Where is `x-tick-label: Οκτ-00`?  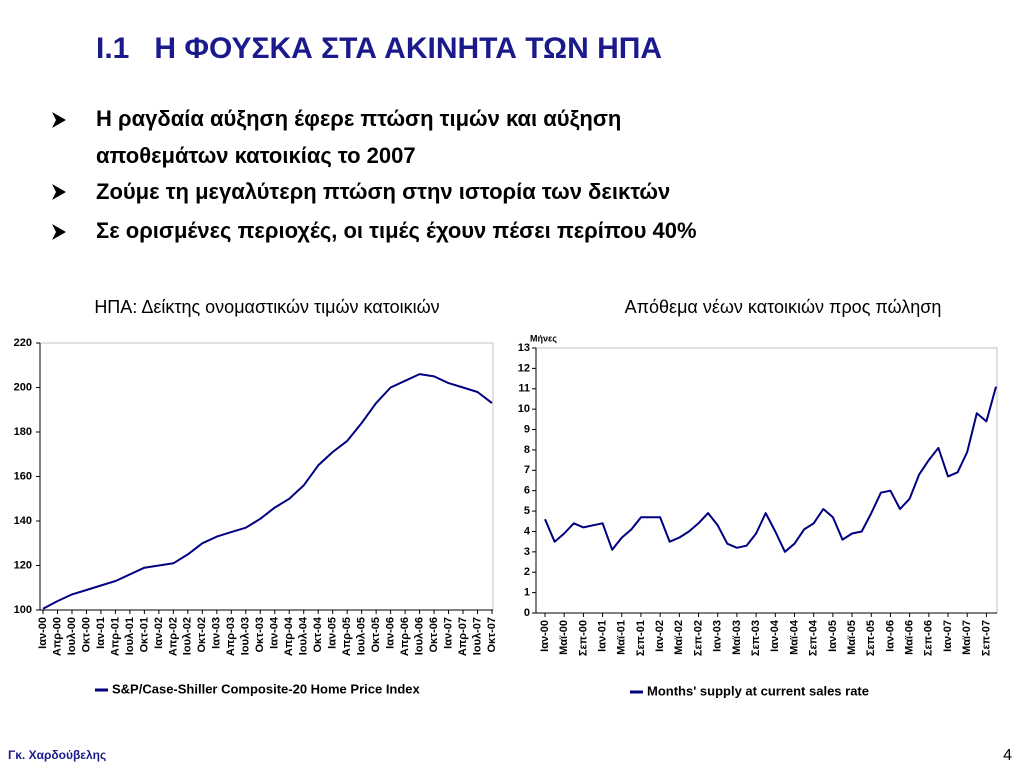 x-tick-label: Οκτ-00 is located at coordinates (86, 635).